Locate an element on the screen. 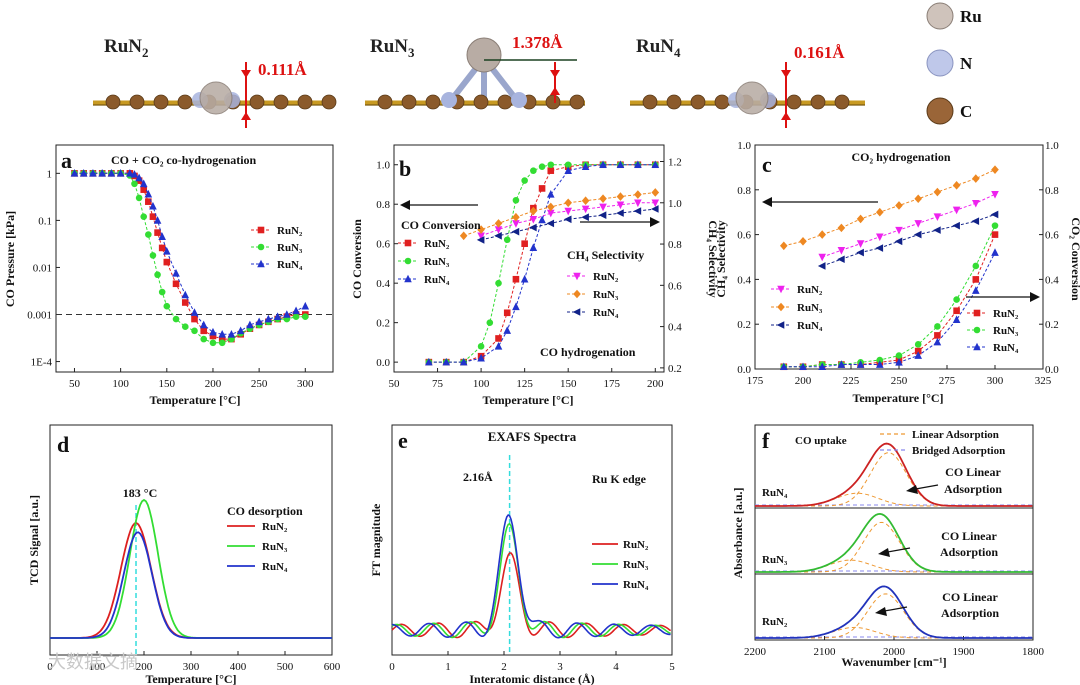  structure-label: RuN2 is located at coordinates (126, 48).